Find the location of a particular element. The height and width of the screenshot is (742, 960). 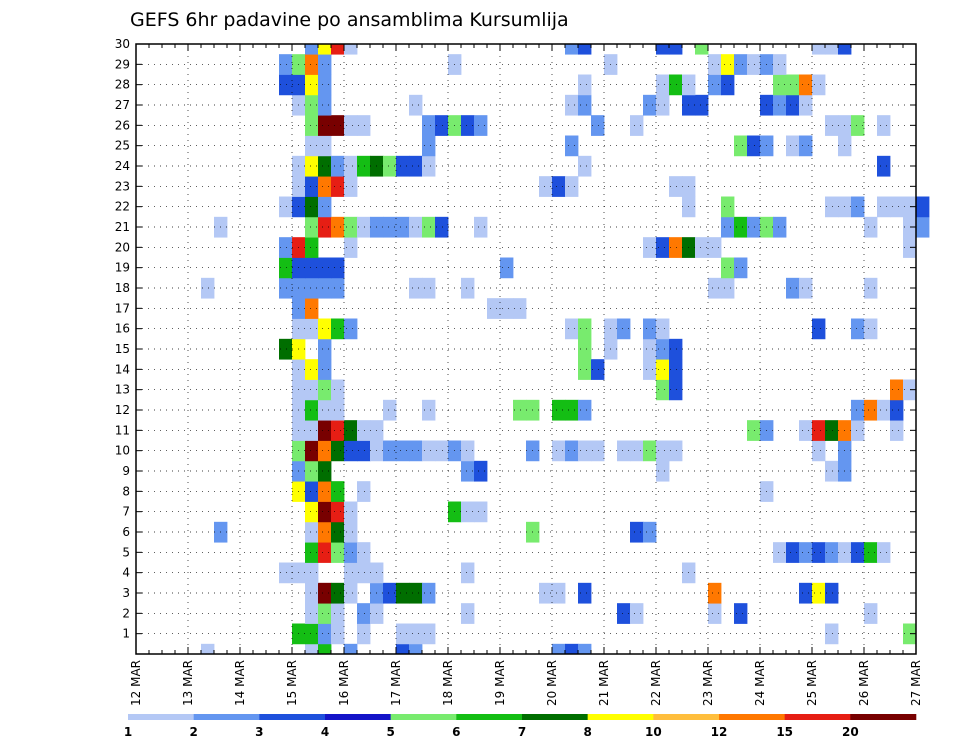

y-tick-label: 26 is located at coordinates (122, 125).